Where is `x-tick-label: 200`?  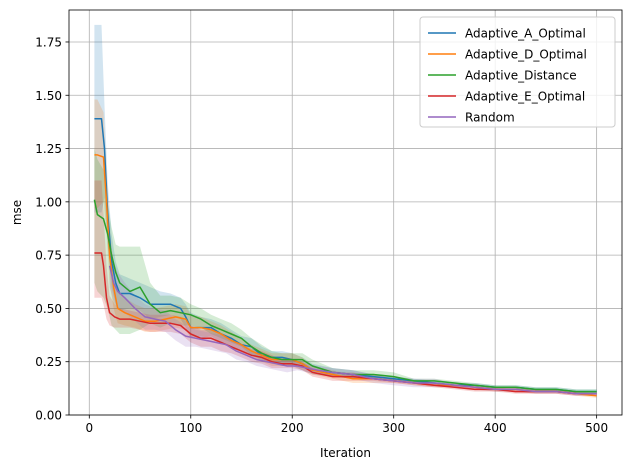
x-tick-label: 200 is located at coordinates (292, 428).